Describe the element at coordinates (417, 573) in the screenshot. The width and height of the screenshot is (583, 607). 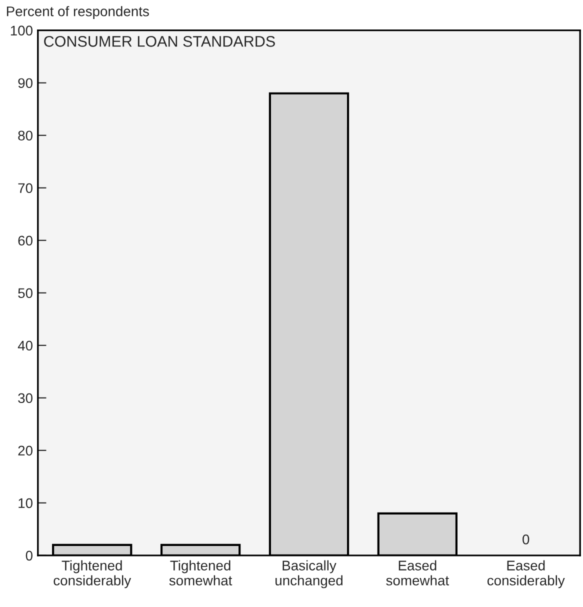
I see `x-tick-label: Eased somewhat` at that location.